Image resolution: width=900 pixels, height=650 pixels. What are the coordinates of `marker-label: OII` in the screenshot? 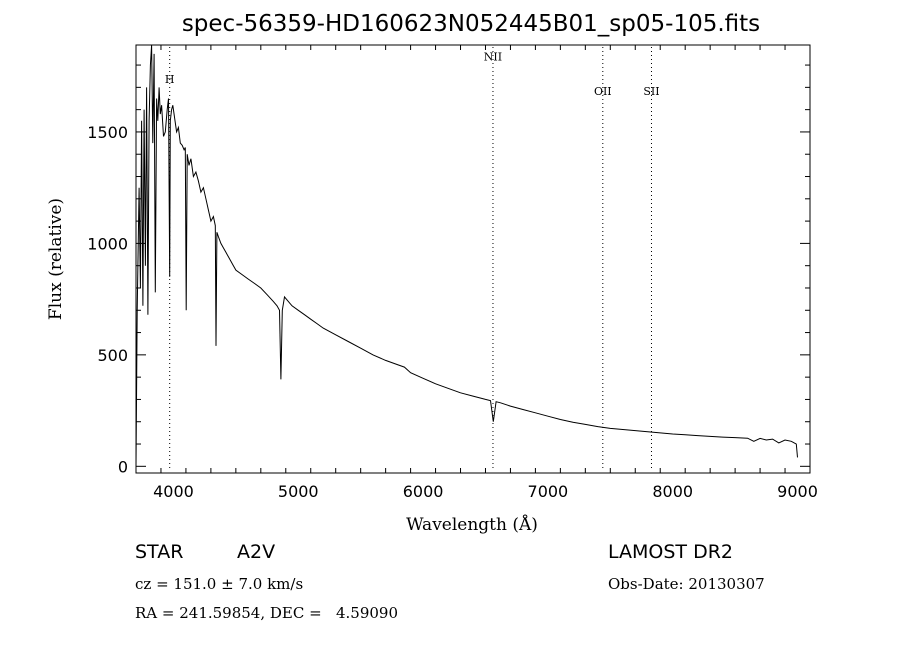 It's located at (603, 91).